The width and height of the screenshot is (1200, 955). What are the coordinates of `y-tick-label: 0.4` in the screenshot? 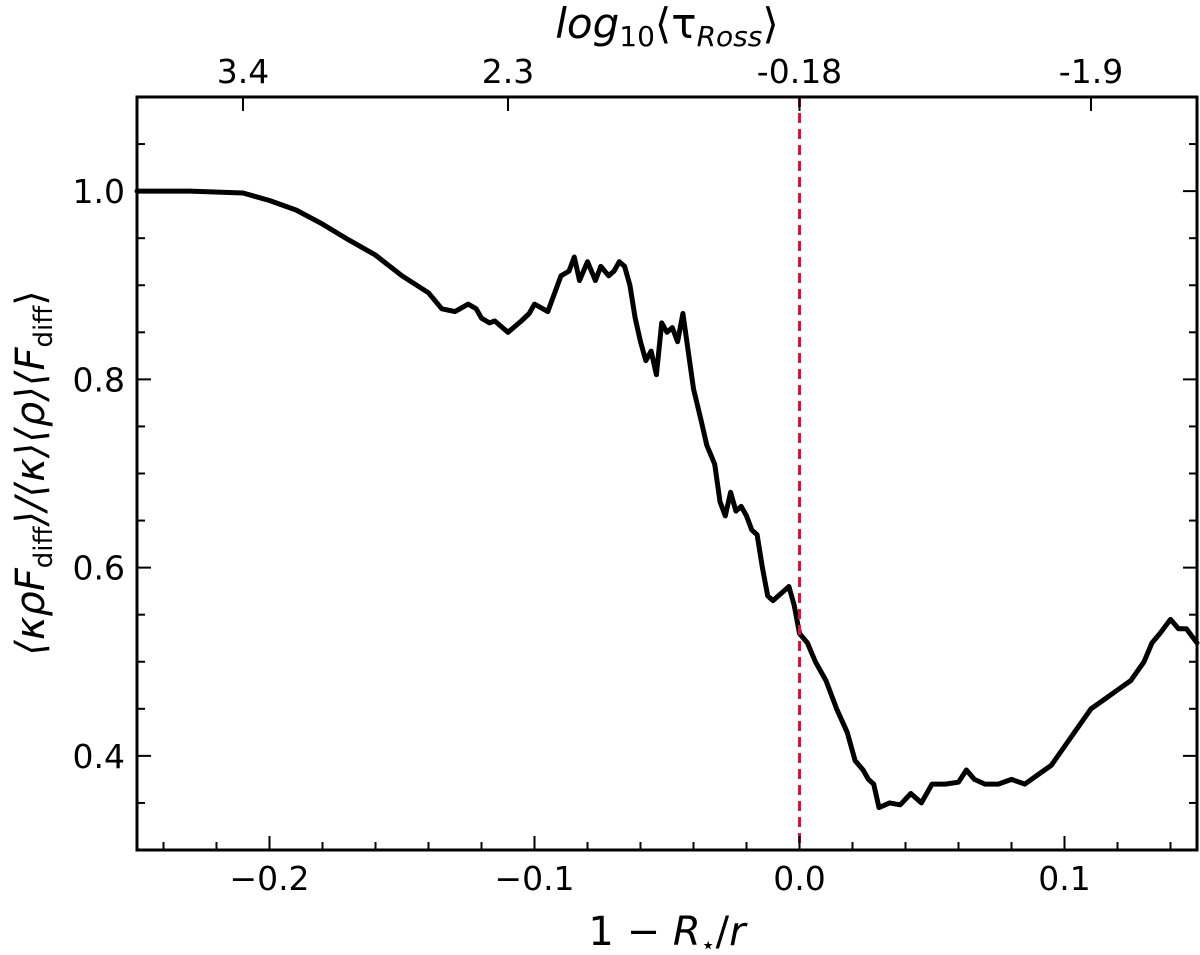 It's located at (99, 756).